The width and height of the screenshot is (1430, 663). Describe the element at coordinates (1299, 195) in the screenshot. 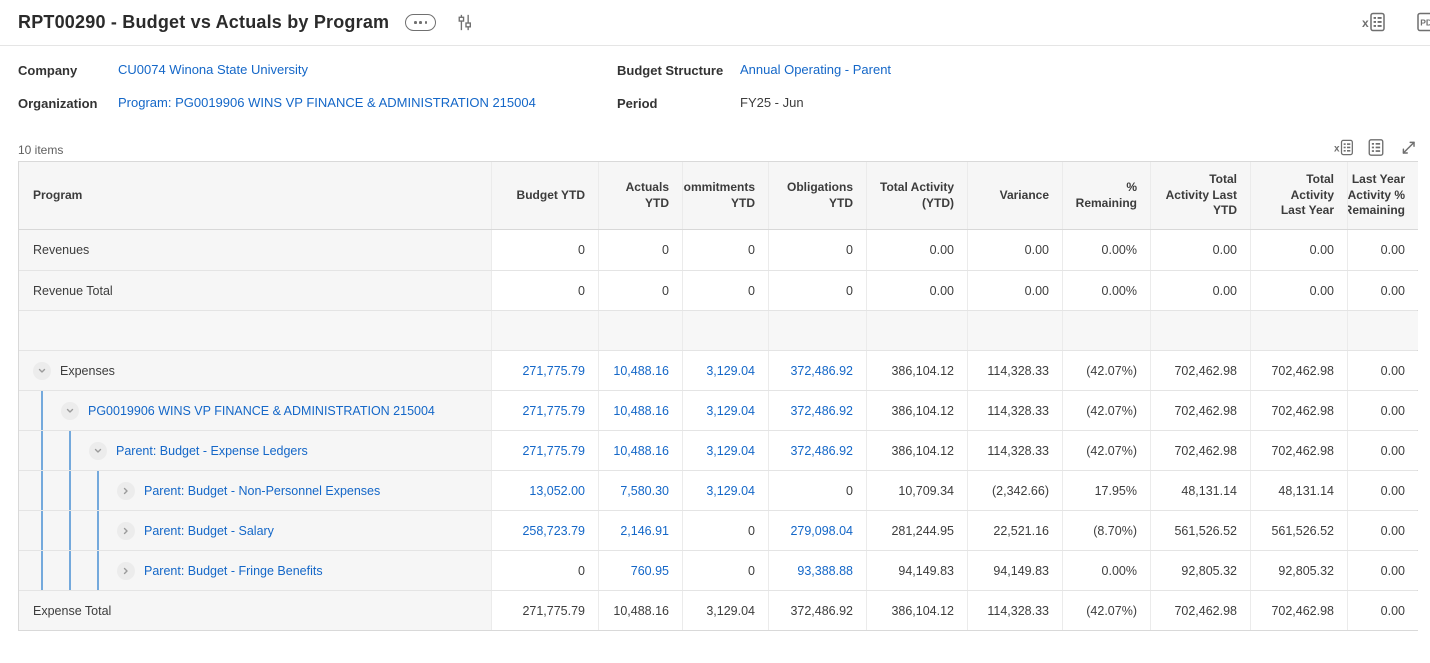

I see `column-header-total-activity-last-year: Total Activity Last Year` at that location.